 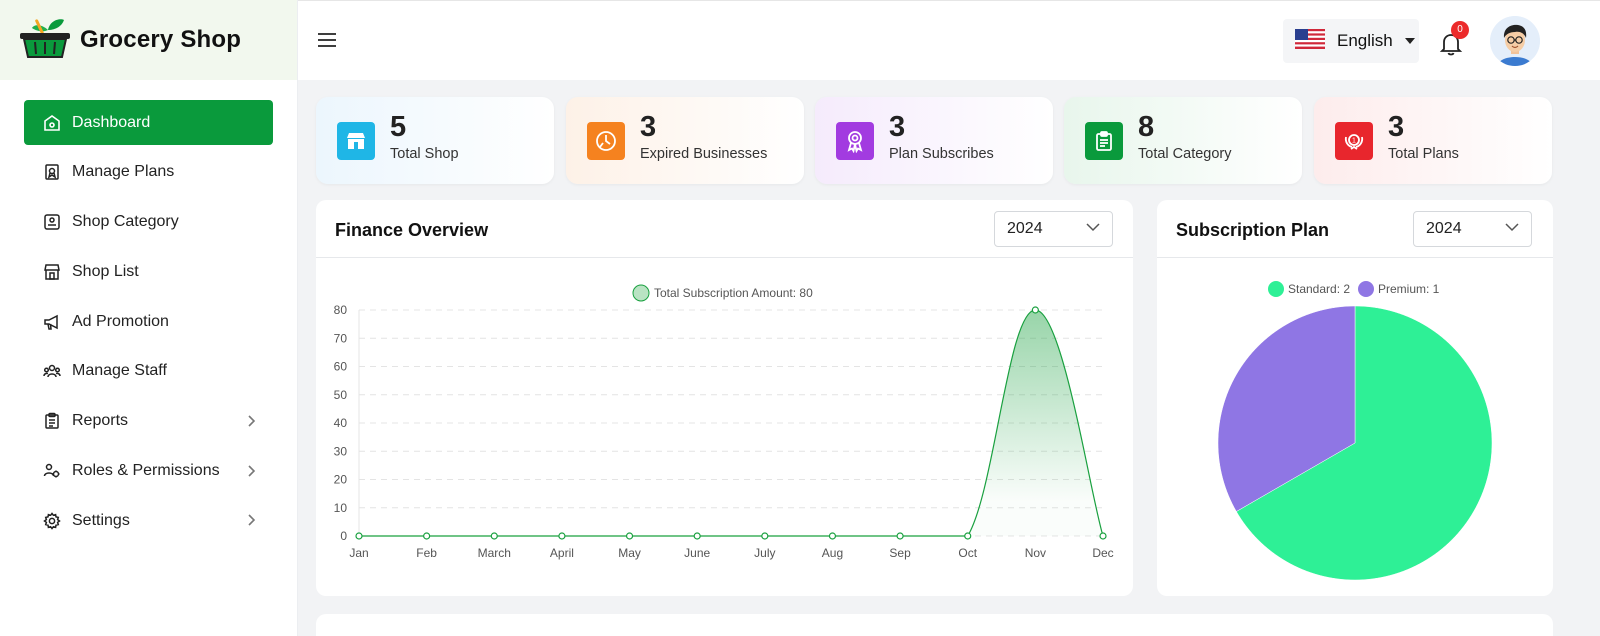 What do you see at coordinates (52, 123) in the screenshot?
I see `home-icon` at bounding box center [52, 123].